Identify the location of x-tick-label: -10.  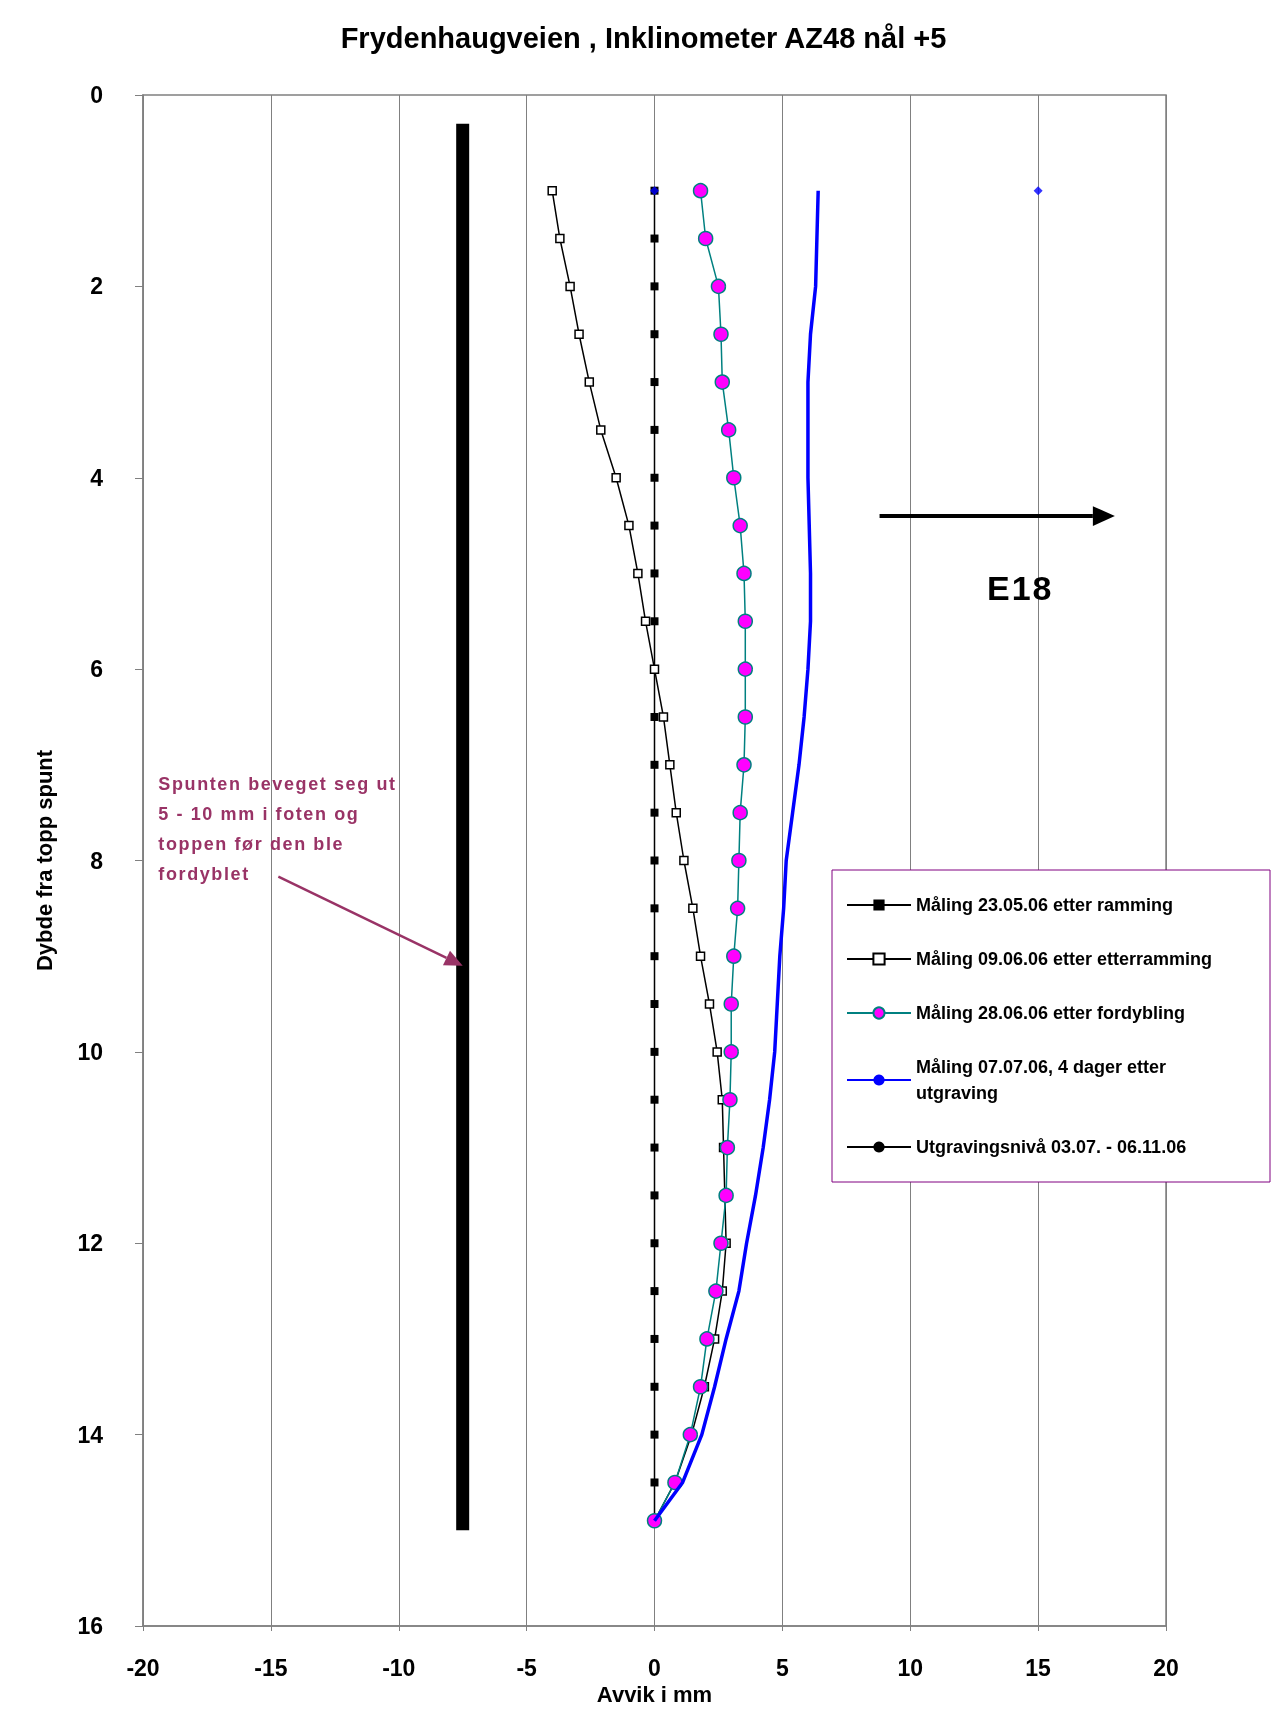
(399, 1667).